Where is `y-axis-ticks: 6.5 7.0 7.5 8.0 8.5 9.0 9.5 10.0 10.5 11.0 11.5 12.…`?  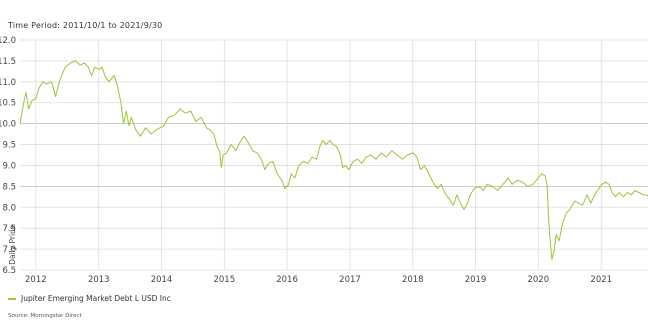 y-axis-ticks: 6.5 7.0 7.5 8.0 8.5 9.0 9.5 10.0 10.5 11.0 11.5 12.… is located at coordinates (8, 156).